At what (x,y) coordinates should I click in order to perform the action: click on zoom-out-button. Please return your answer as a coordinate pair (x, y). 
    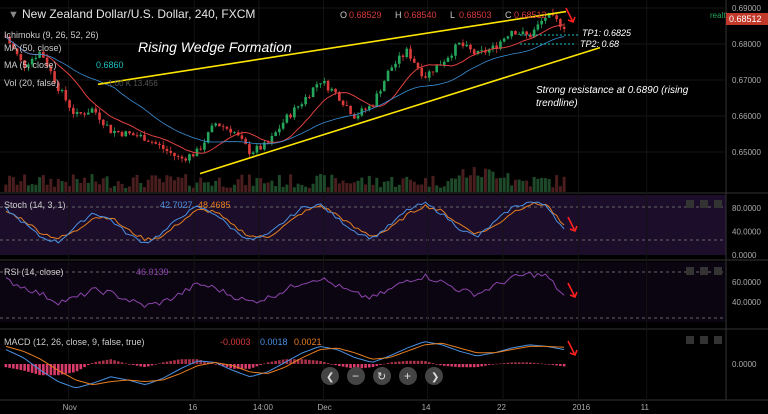
    Looking at the image, I should click on (356, 376).